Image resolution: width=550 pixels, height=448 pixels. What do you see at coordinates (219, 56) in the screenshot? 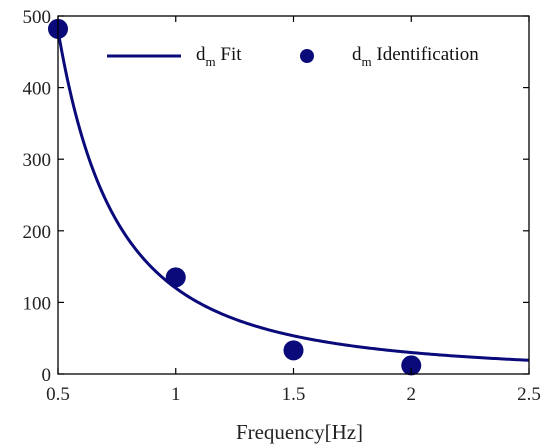
I see `legend-fit-label: dm Fit` at bounding box center [219, 56].